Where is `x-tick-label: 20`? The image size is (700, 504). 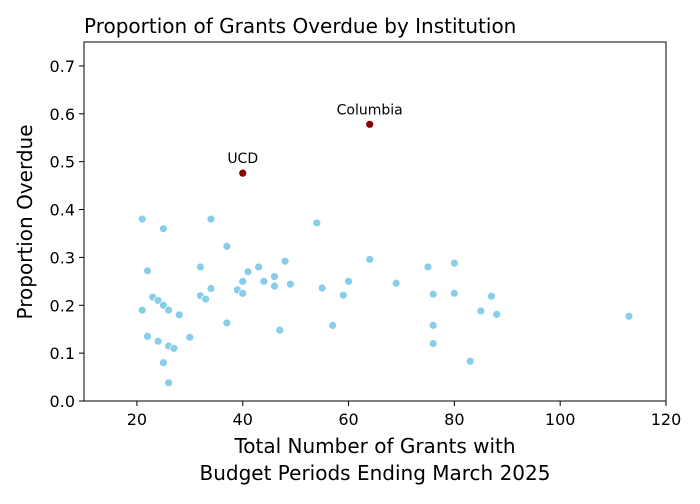
x-tick-label: 20 is located at coordinates (137, 419).